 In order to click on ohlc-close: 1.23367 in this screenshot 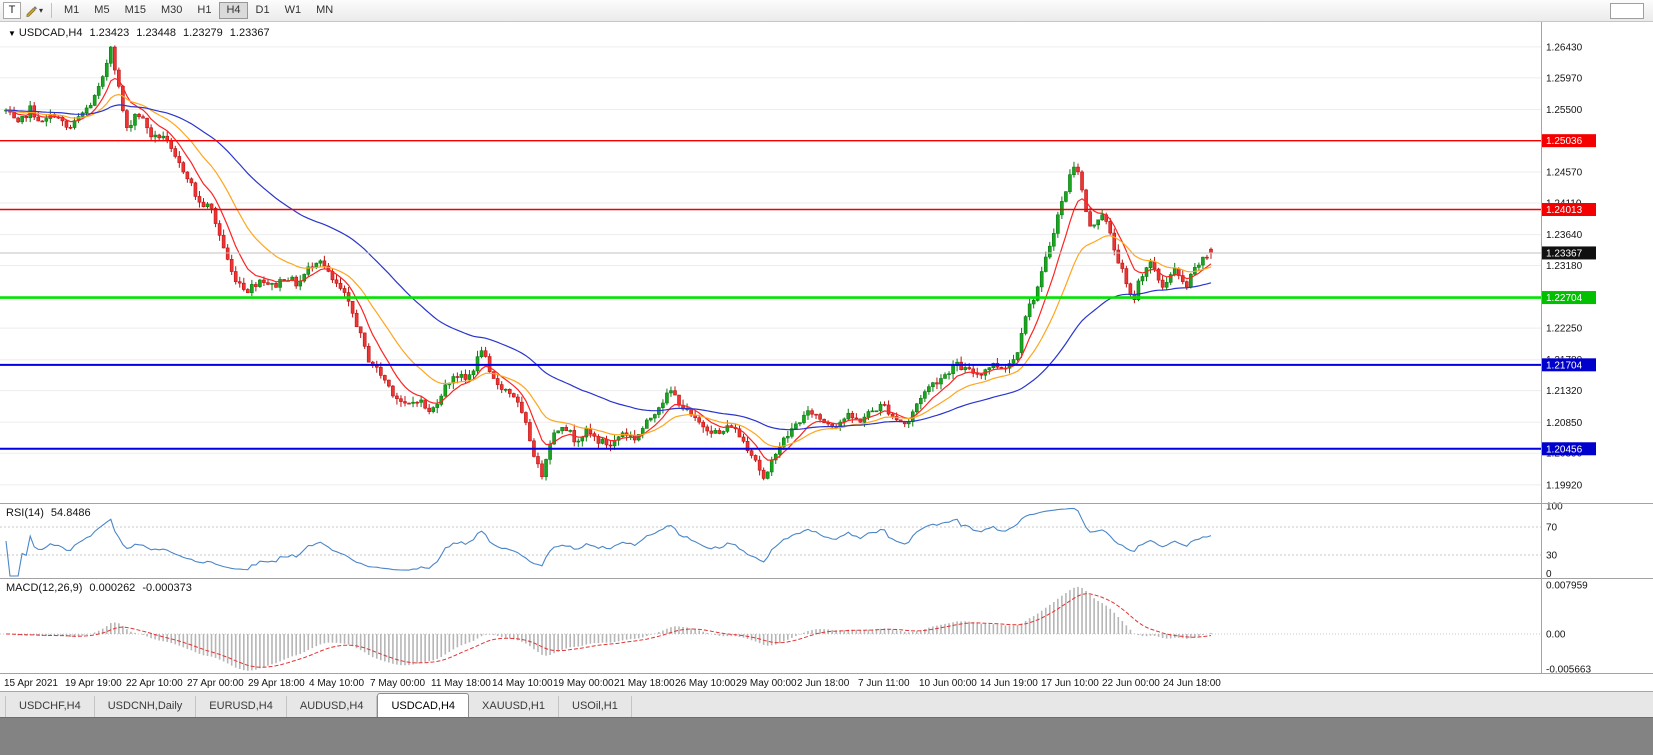, I will do `click(249, 33)`.